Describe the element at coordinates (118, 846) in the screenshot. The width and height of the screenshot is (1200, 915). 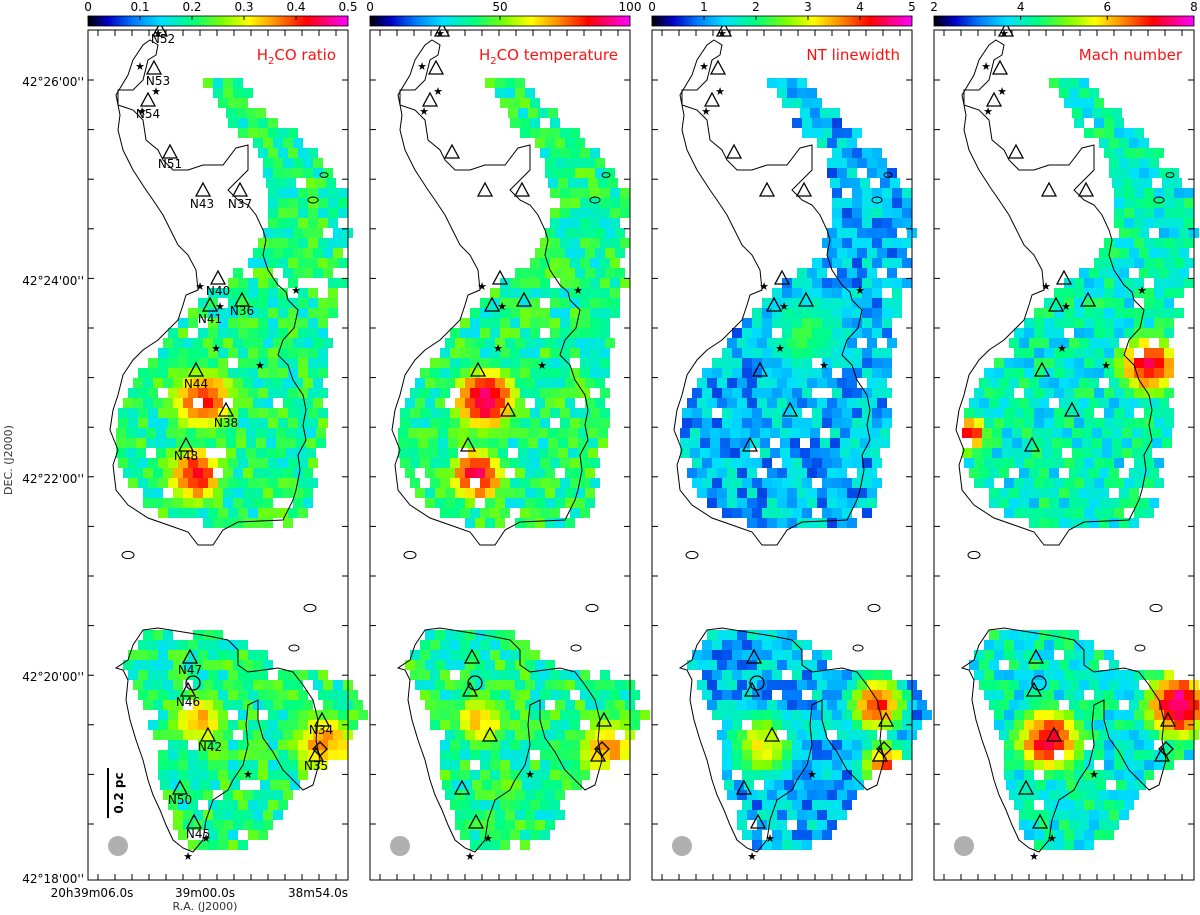
I see `beam-circle` at that location.